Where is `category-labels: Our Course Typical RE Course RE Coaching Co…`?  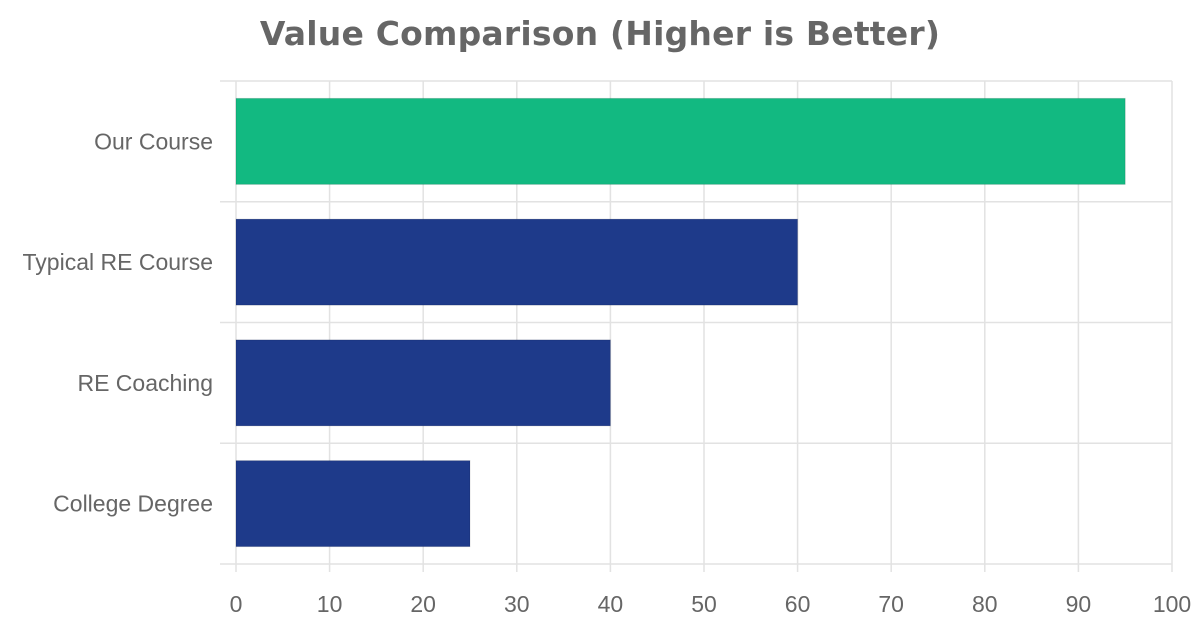 category-labels: Our Course Typical RE Course RE Coaching Co… is located at coordinates (118, 322).